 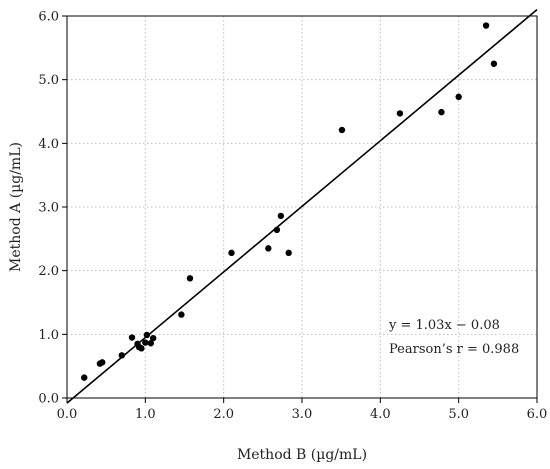 What do you see at coordinates (48, 399) in the screenshot?
I see `y-tick-label: 0.0` at bounding box center [48, 399].